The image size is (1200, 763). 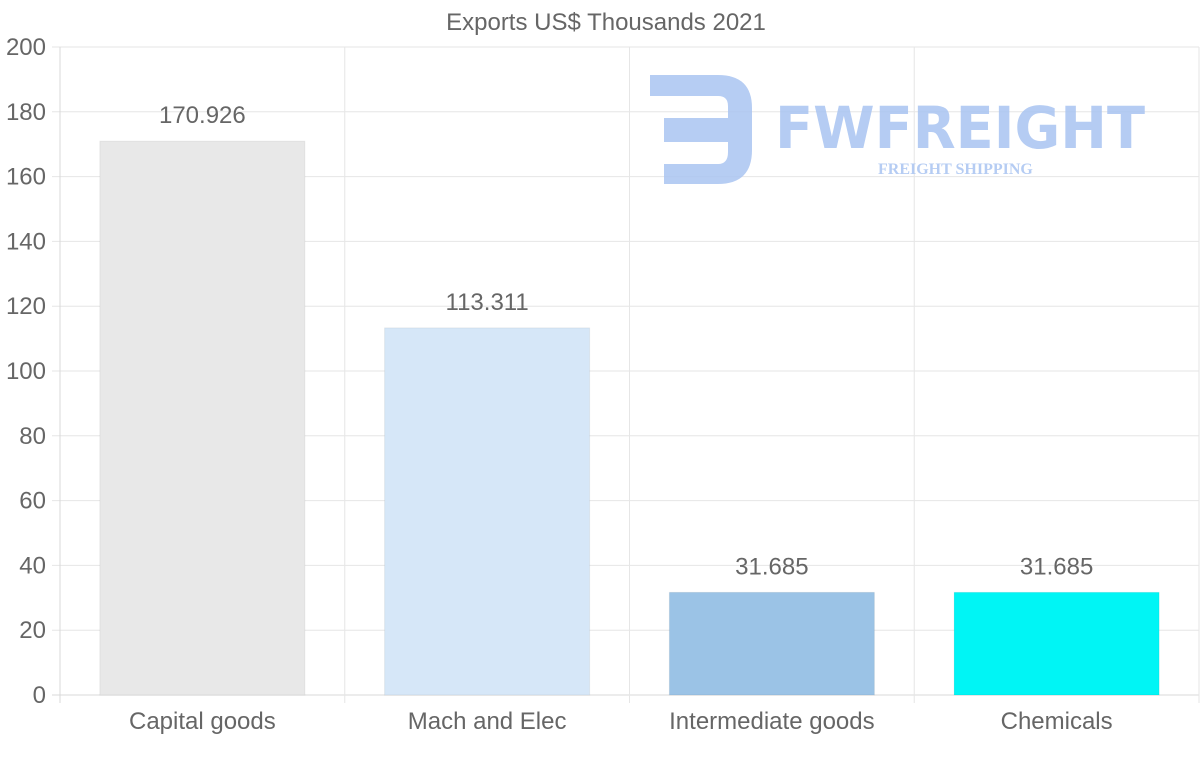 I want to click on watermark-brand: FWFREIGHT, so click(x=960, y=128).